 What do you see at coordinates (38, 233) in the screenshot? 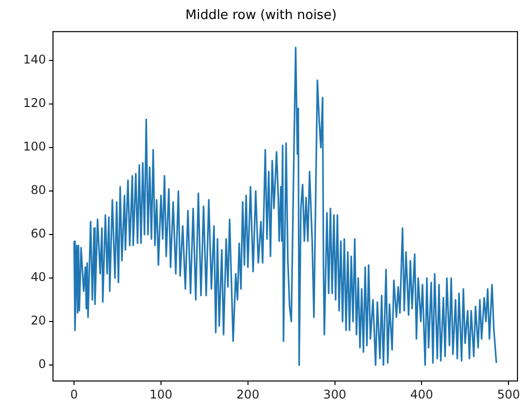
I see `y-tick-label: 60` at bounding box center [38, 233].